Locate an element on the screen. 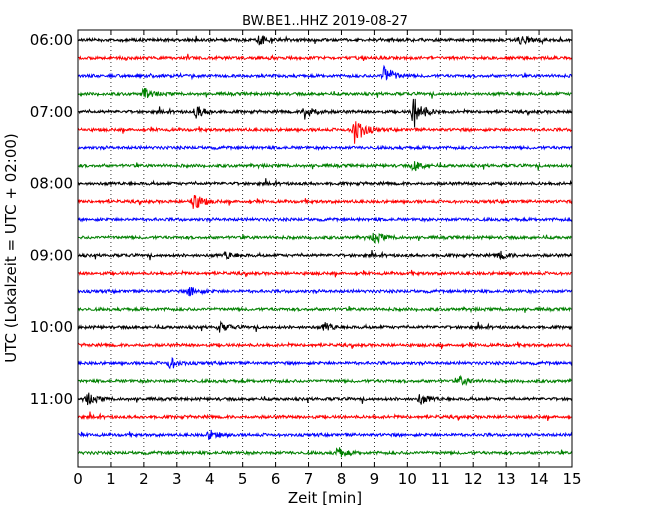 The image size is (650, 520). y-axis-label: UTC (Lokalzeit = UTC + 02:00) is located at coordinates (11, 248).